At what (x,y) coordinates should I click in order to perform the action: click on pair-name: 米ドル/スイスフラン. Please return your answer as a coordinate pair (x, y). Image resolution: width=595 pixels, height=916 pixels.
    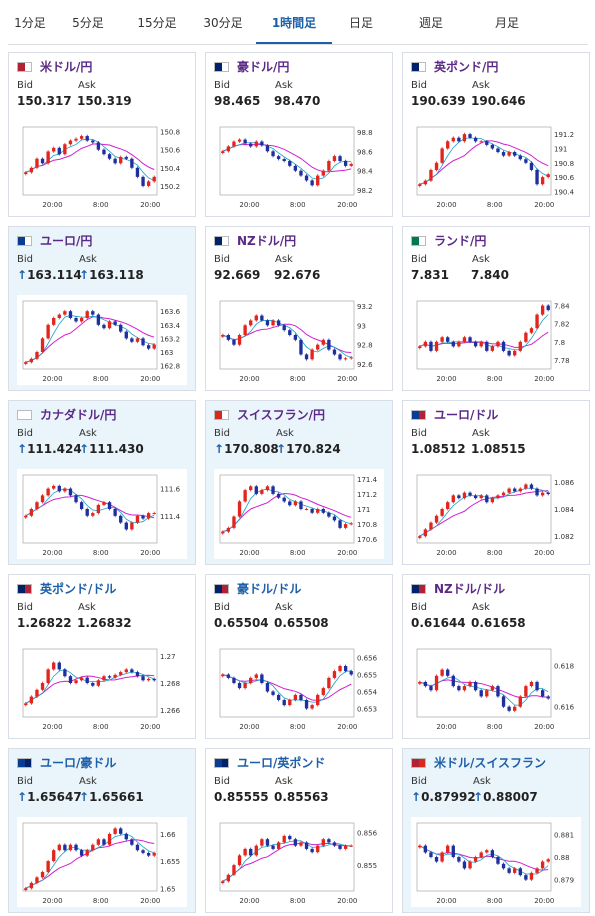
    Looking at the image, I should click on (490, 763).